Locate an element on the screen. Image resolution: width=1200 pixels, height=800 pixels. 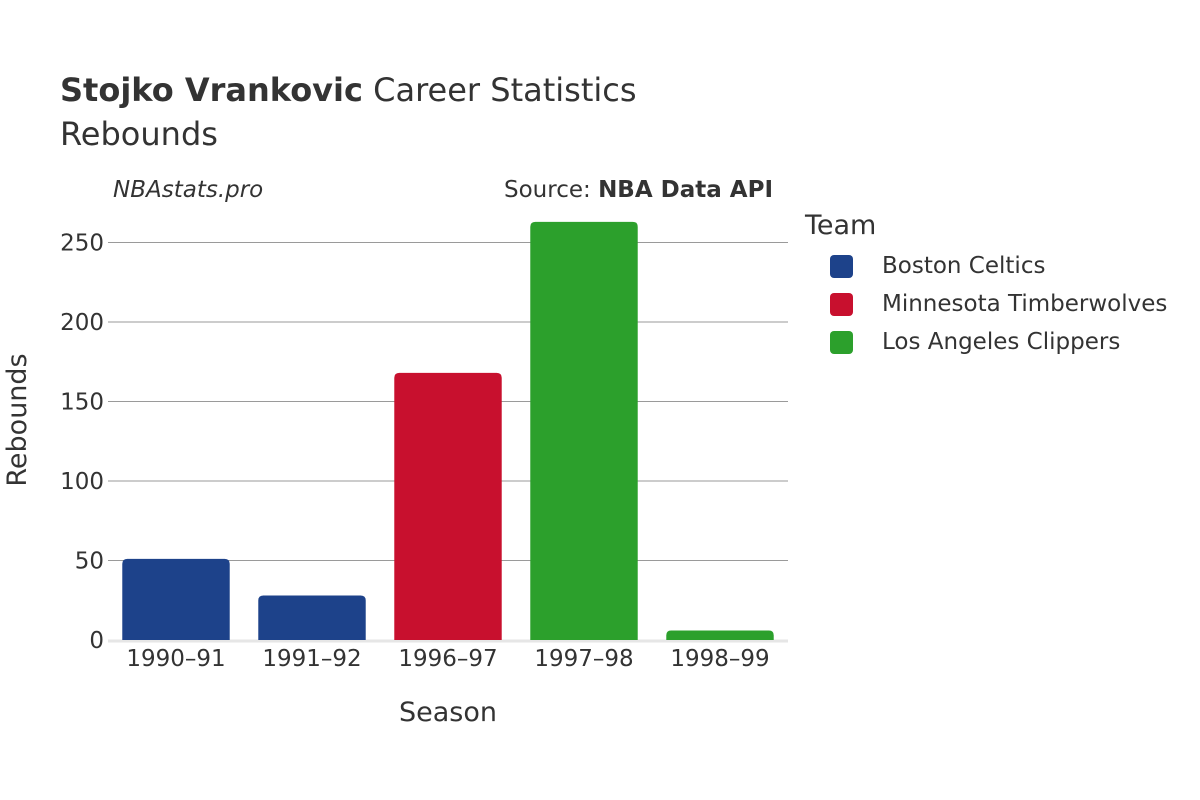
source-name: NBA Data API is located at coordinates (685, 190).